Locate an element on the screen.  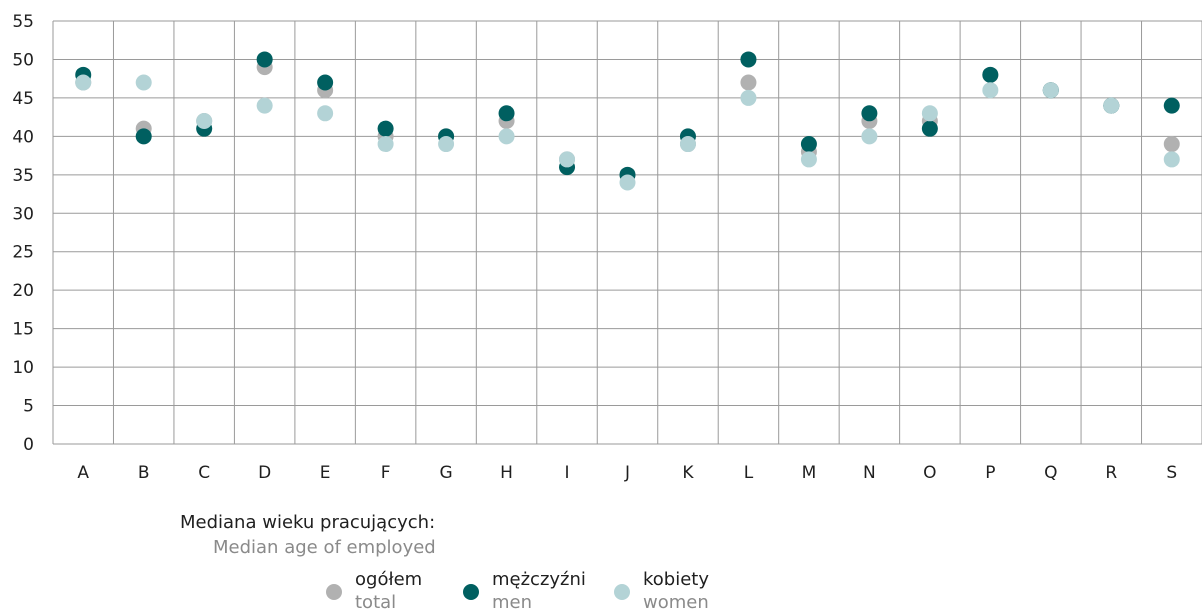
y-tick-label: 40 is located at coordinates (23, 137).